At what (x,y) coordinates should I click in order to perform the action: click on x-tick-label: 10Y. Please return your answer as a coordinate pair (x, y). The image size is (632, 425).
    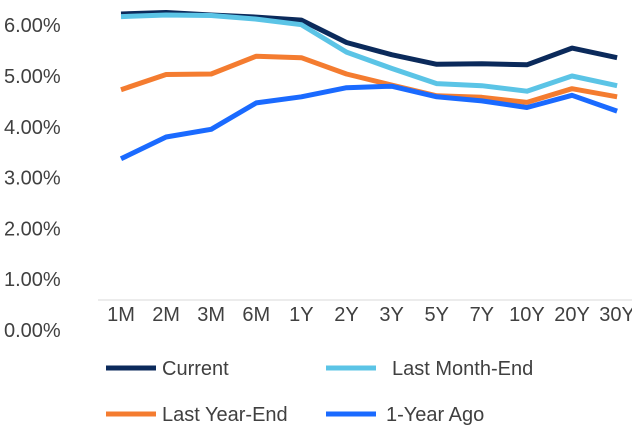
    Looking at the image, I should click on (527, 315).